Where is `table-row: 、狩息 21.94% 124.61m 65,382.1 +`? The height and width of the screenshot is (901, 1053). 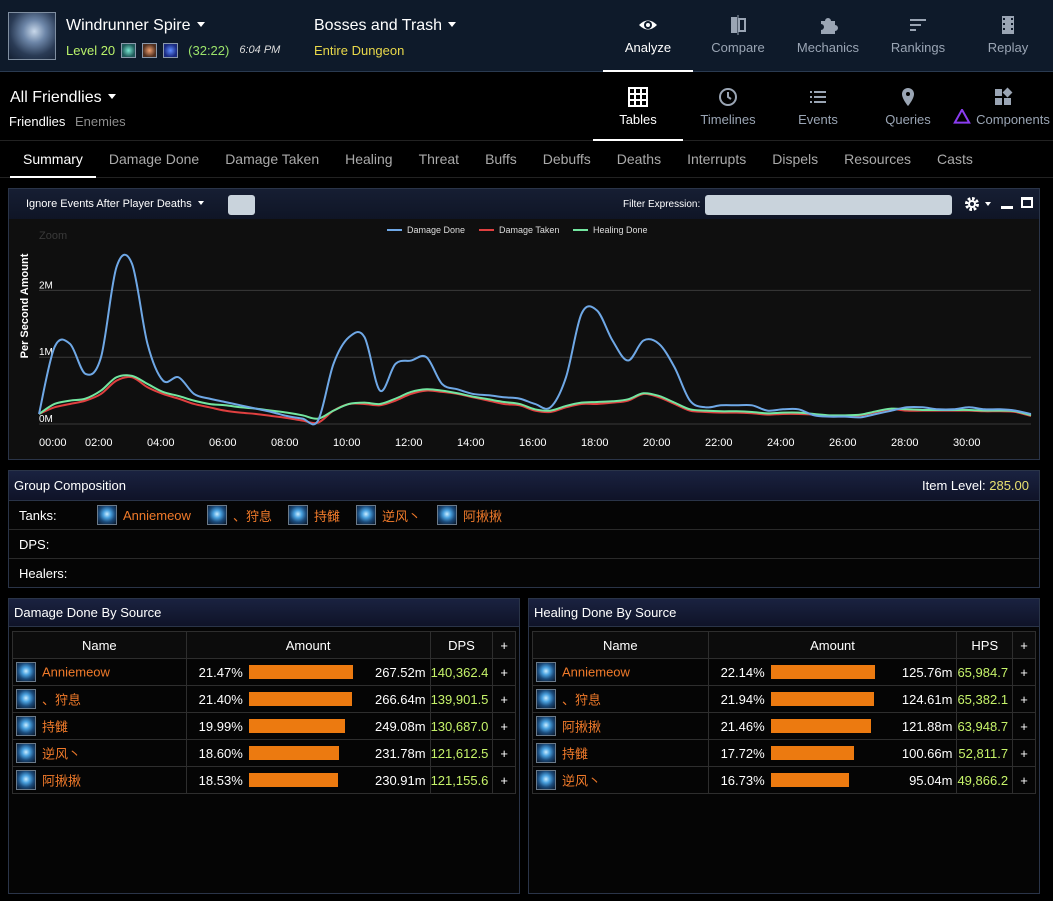 table-row: 、狩息 21.94% 124.61m 65,382.1 + is located at coordinates (784, 699).